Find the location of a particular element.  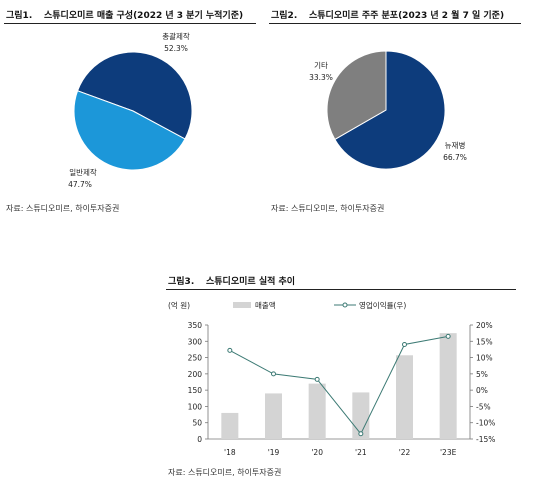

fig2-slice1-value: 33.3% is located at coordinates (321, 77).